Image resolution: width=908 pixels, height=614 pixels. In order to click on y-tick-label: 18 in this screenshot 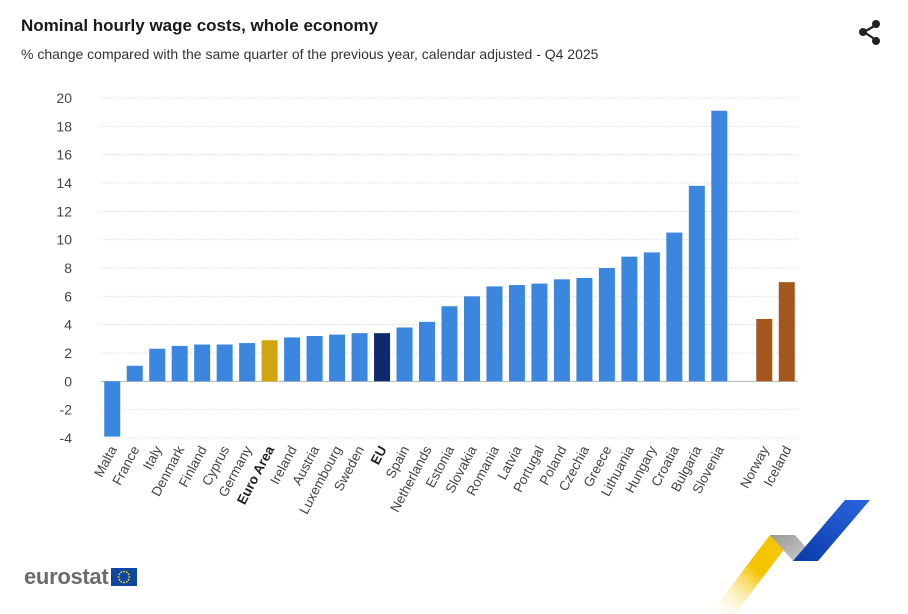, I will do `click(64, 126)`.